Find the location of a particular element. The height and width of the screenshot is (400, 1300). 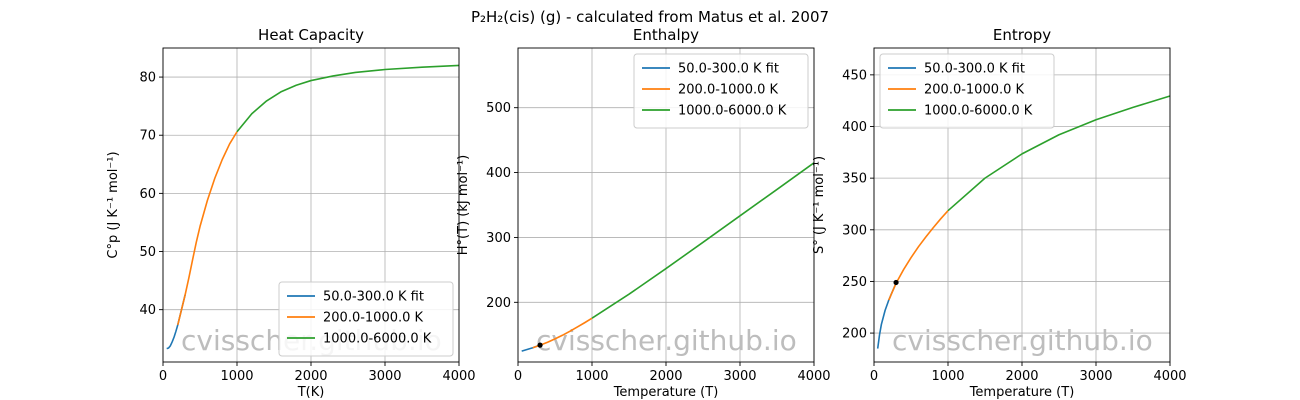

entropy-xtick-label-0: 0 is located at coordinates (874, 376).